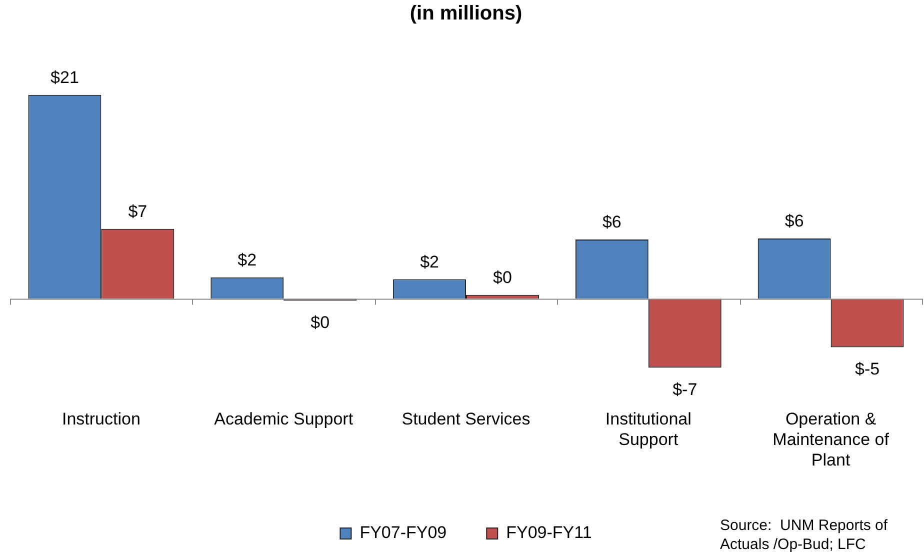  What do you see at coordinates (831, 440) in the screenshot?
I see `x-tick-label: Operation & Maintenance of Plant` at bounding box center [831, 440].